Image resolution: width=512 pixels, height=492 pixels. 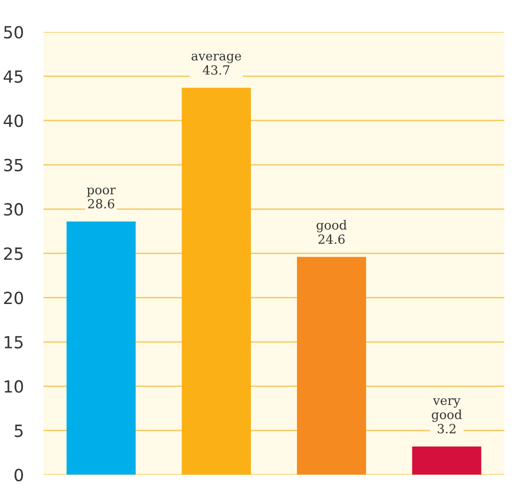 I want to click on y-tick-label: 50, so click(x=13, y=32).